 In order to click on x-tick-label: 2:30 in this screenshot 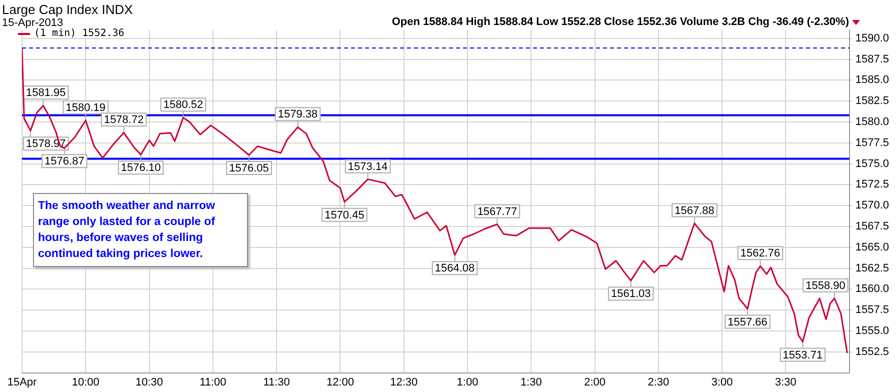, I will do `click(659, 382)`.